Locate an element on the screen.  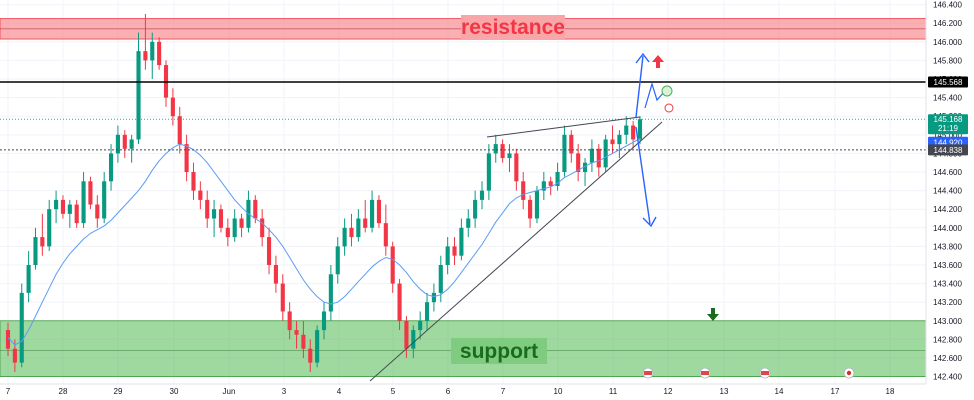
y-tick-label: 146.000 is located at coordinates (947, 42).